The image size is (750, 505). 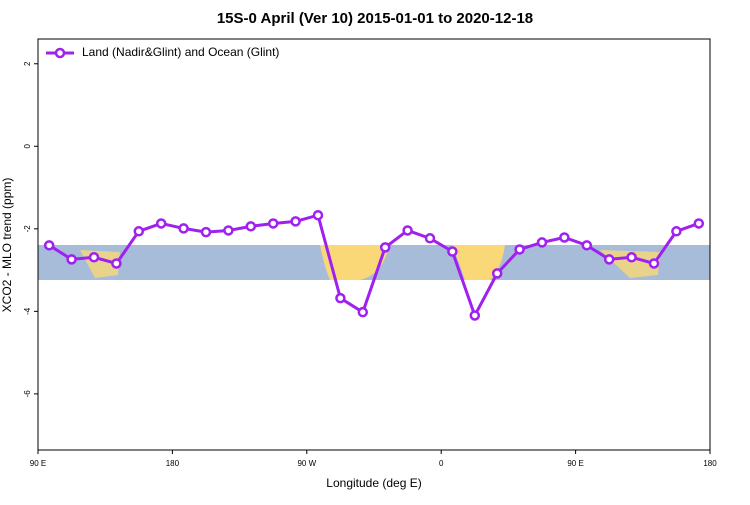 I want to click on y-tick-label: -2, so click(x=27, y=229).